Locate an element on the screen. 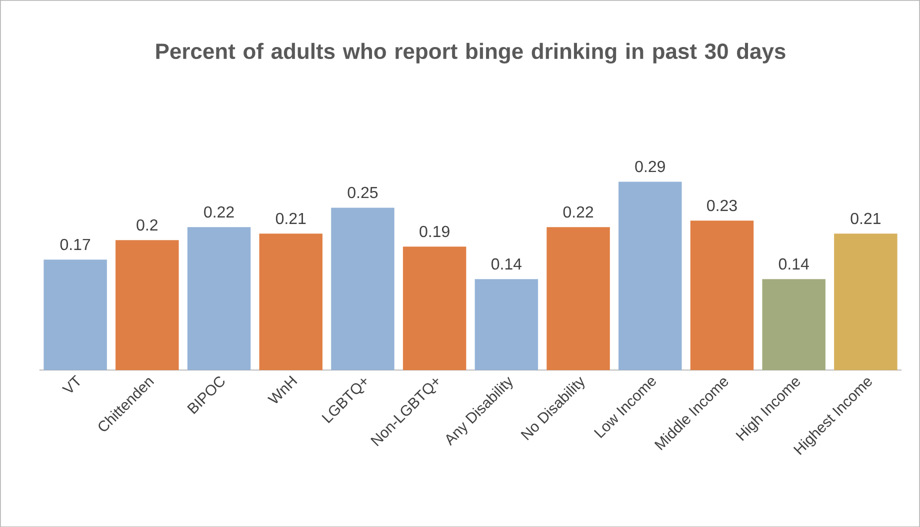 Image resolution: width=920 pixels, height=527 pixels. data-label: 0.23 is located at coordinates (722, 206).